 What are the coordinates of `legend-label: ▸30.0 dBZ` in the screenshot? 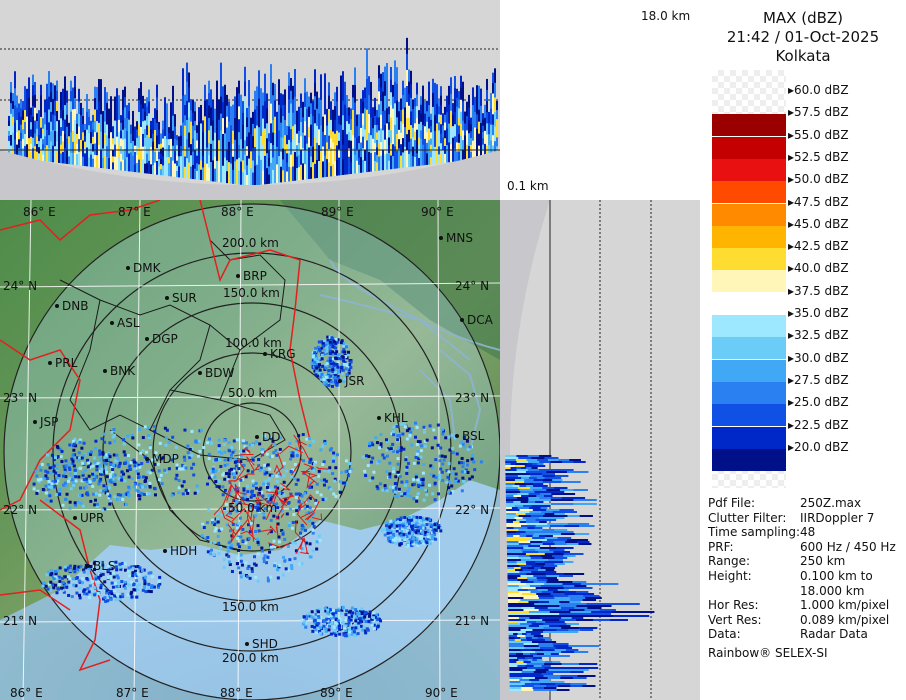 It's located at (818, 357).